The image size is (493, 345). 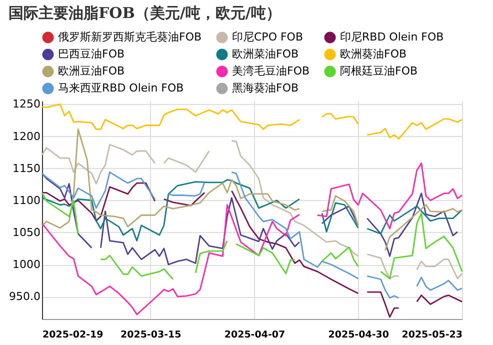 What do you see at coordinates (151, 335) in the screenshot?
I see `x-tick-label: 2025-03-15` at bounding box center [151, 335].